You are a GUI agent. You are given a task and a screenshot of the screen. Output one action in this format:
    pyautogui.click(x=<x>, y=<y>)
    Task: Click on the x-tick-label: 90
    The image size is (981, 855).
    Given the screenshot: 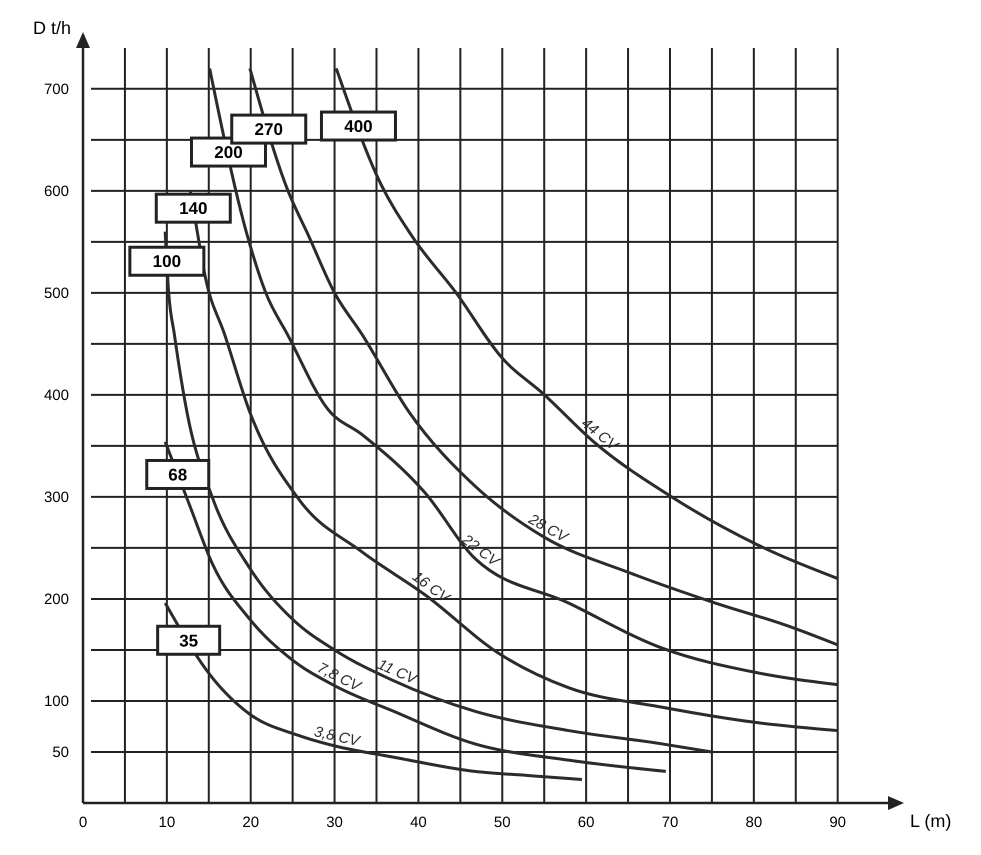 What is the action you would take?
    pyautogui.click(x=837, y=822)
    